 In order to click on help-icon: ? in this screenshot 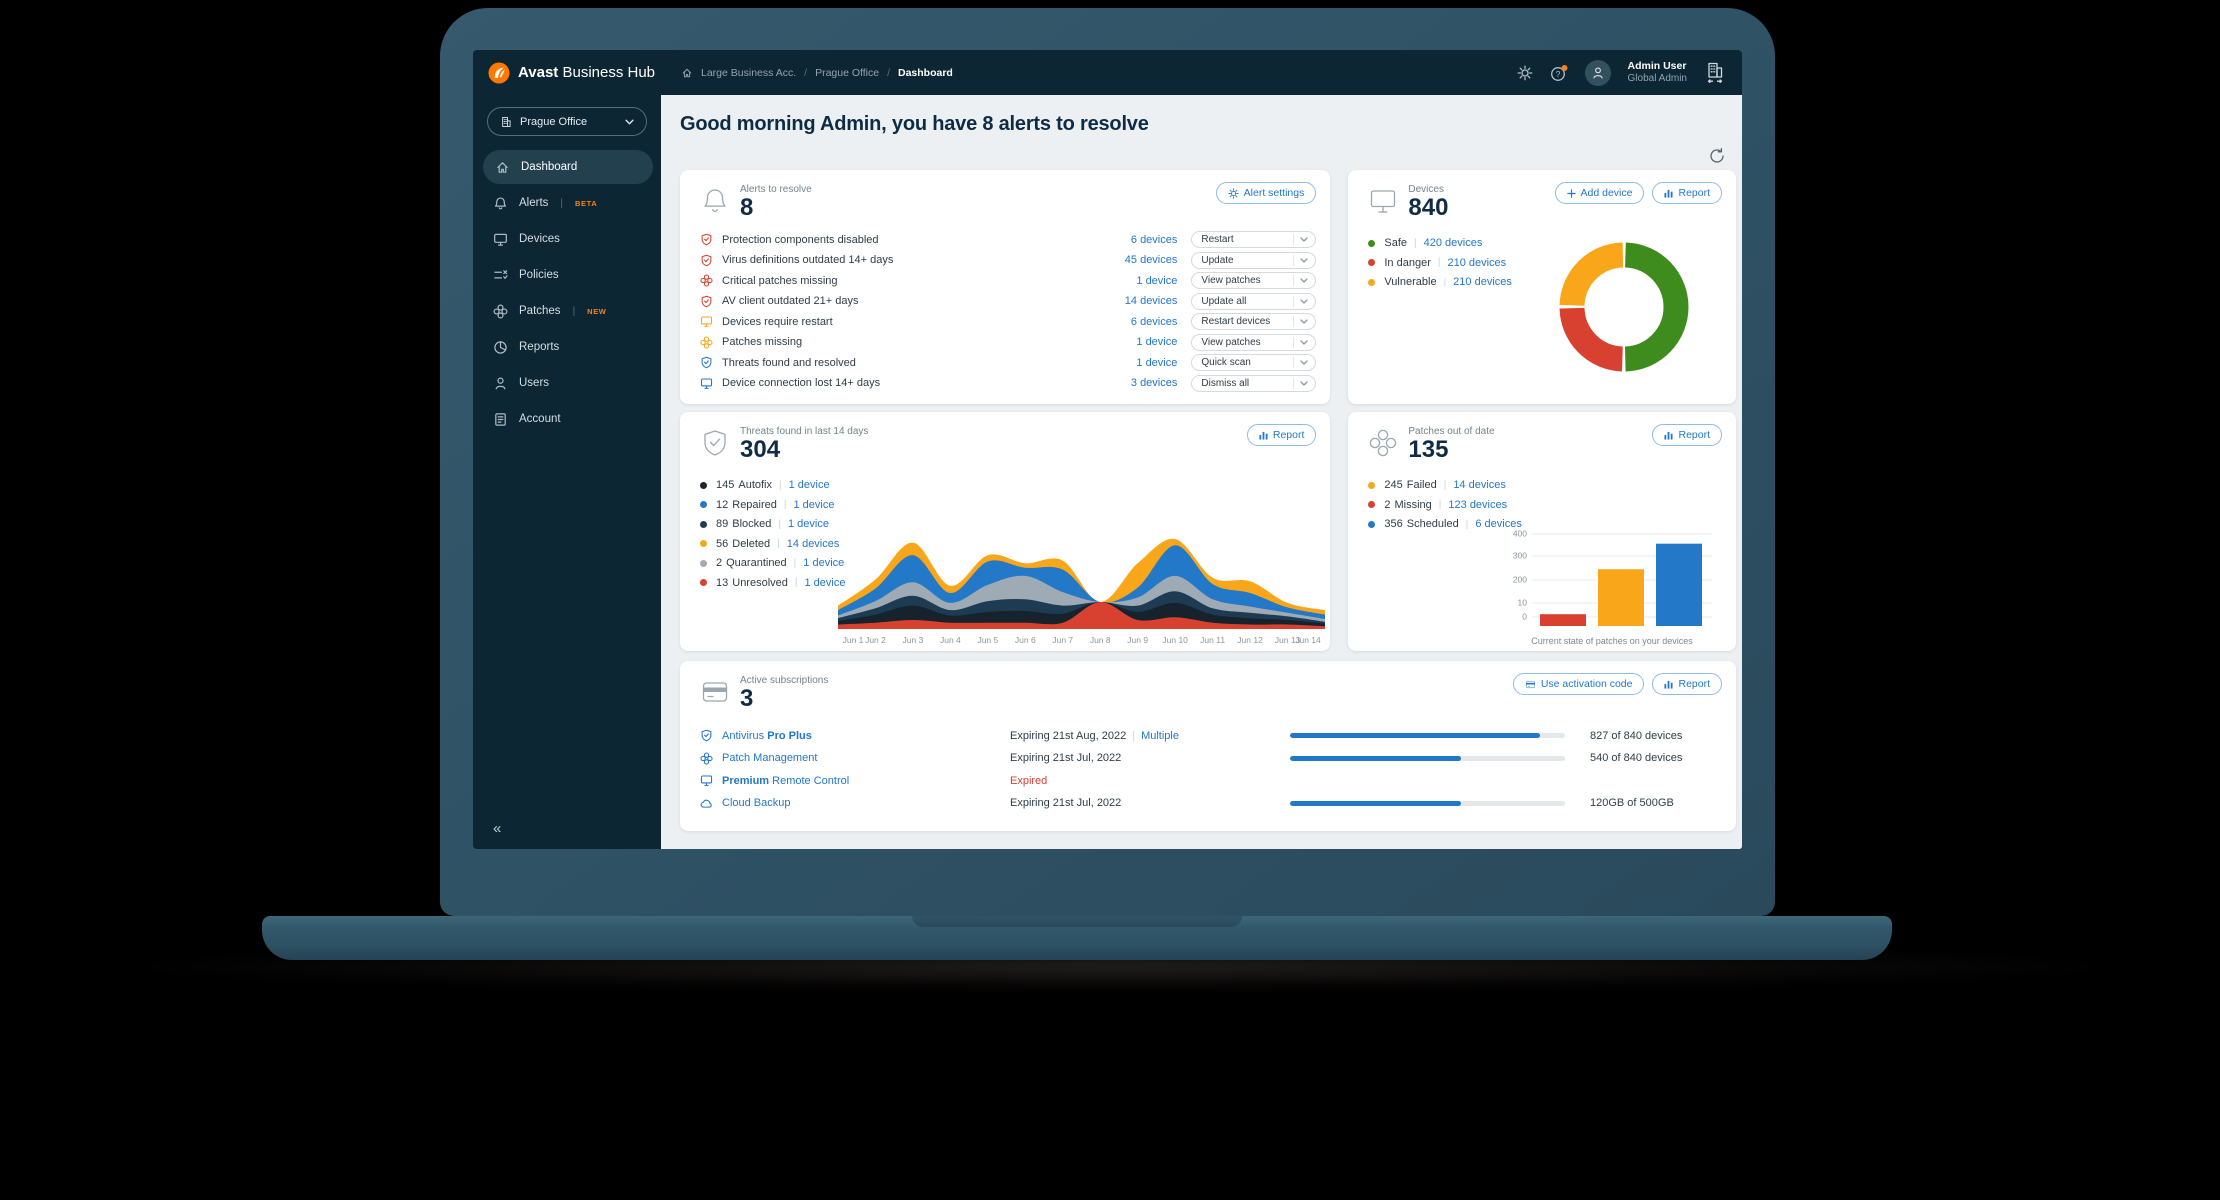, I will do `click(1559, 72)`.